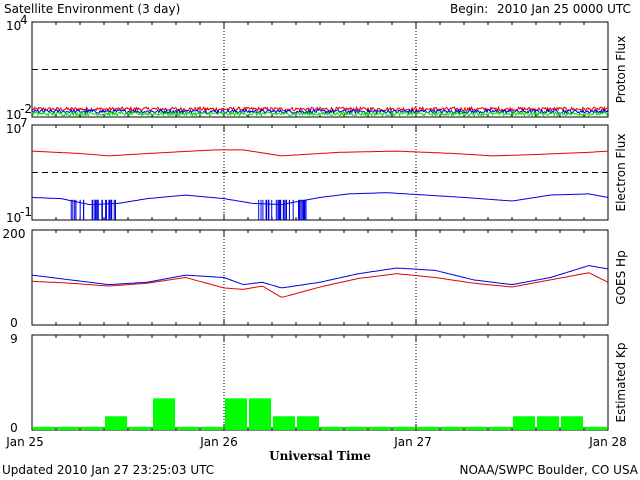 This screenshot has width=640, height=480. Describe the element at coordinates (13, 218) in the screenshot. I see `y-tick-label-1-1: 10` at that location.